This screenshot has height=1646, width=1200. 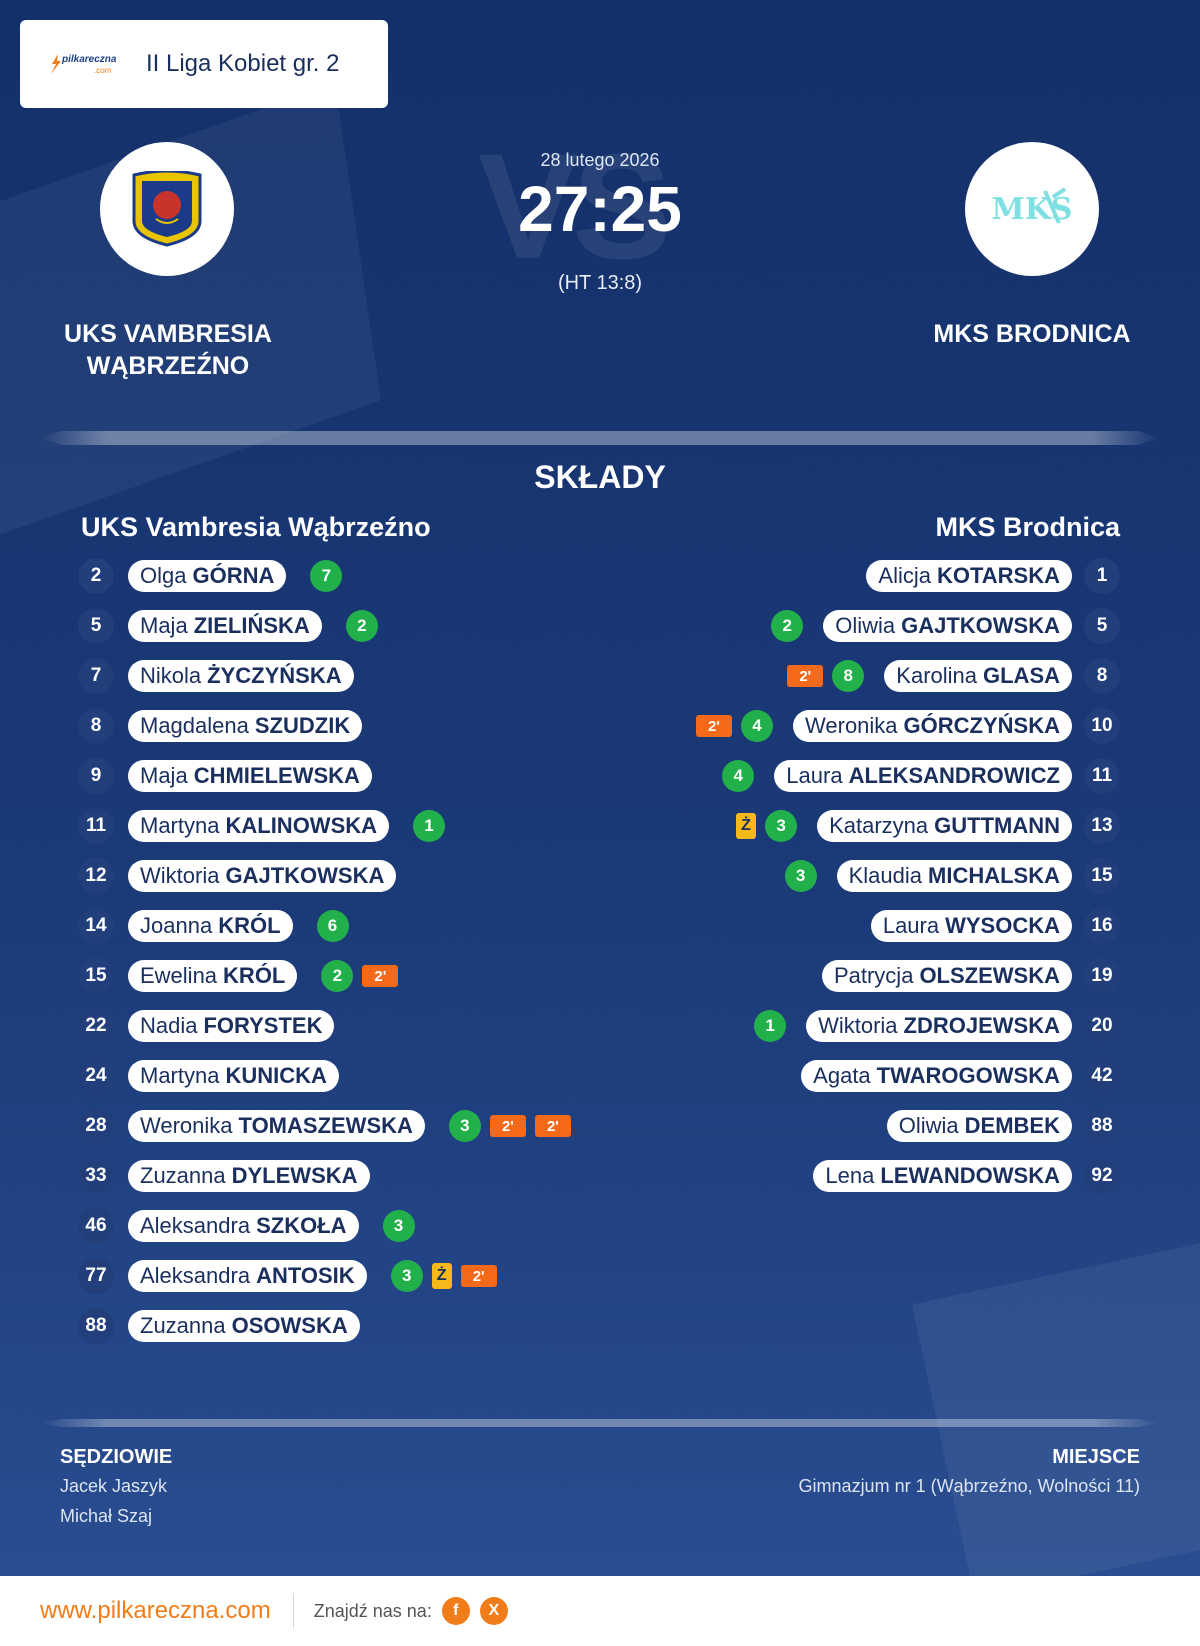 I want to click on vs-watermark: VS, so click(x=575, y=206).